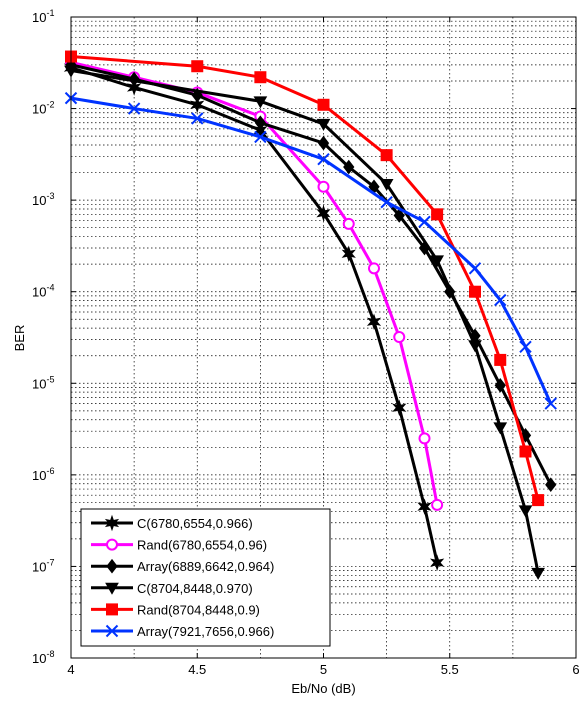 The width and height of the screenshot is (585, 703). I want to click on y-tick-label: 10⁻¹, so click(43, 16).